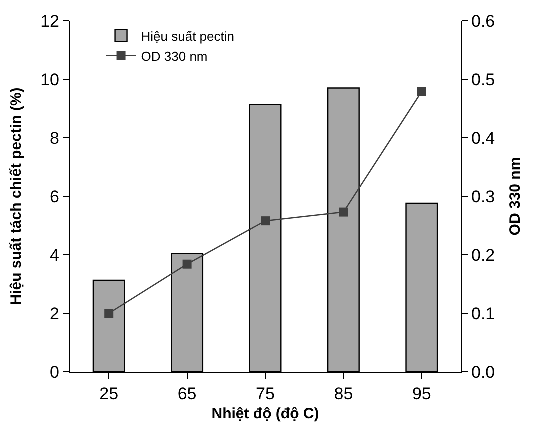 The height and width of the screenshot is (432, 536). Describe the element at coordinates (188, 36) in the screenshot. I see `legend-label: Hiệu suất pectin` at that location.